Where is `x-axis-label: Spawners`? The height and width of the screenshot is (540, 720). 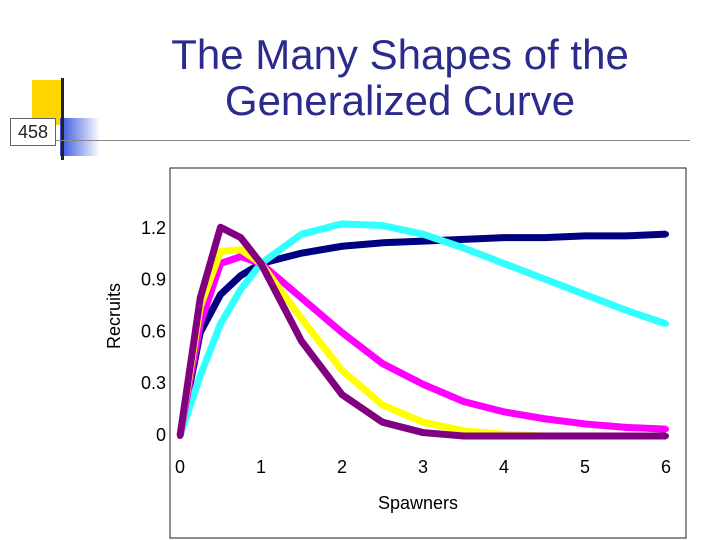
x-axis-label: Spawners is located at coordinates (418, 503).